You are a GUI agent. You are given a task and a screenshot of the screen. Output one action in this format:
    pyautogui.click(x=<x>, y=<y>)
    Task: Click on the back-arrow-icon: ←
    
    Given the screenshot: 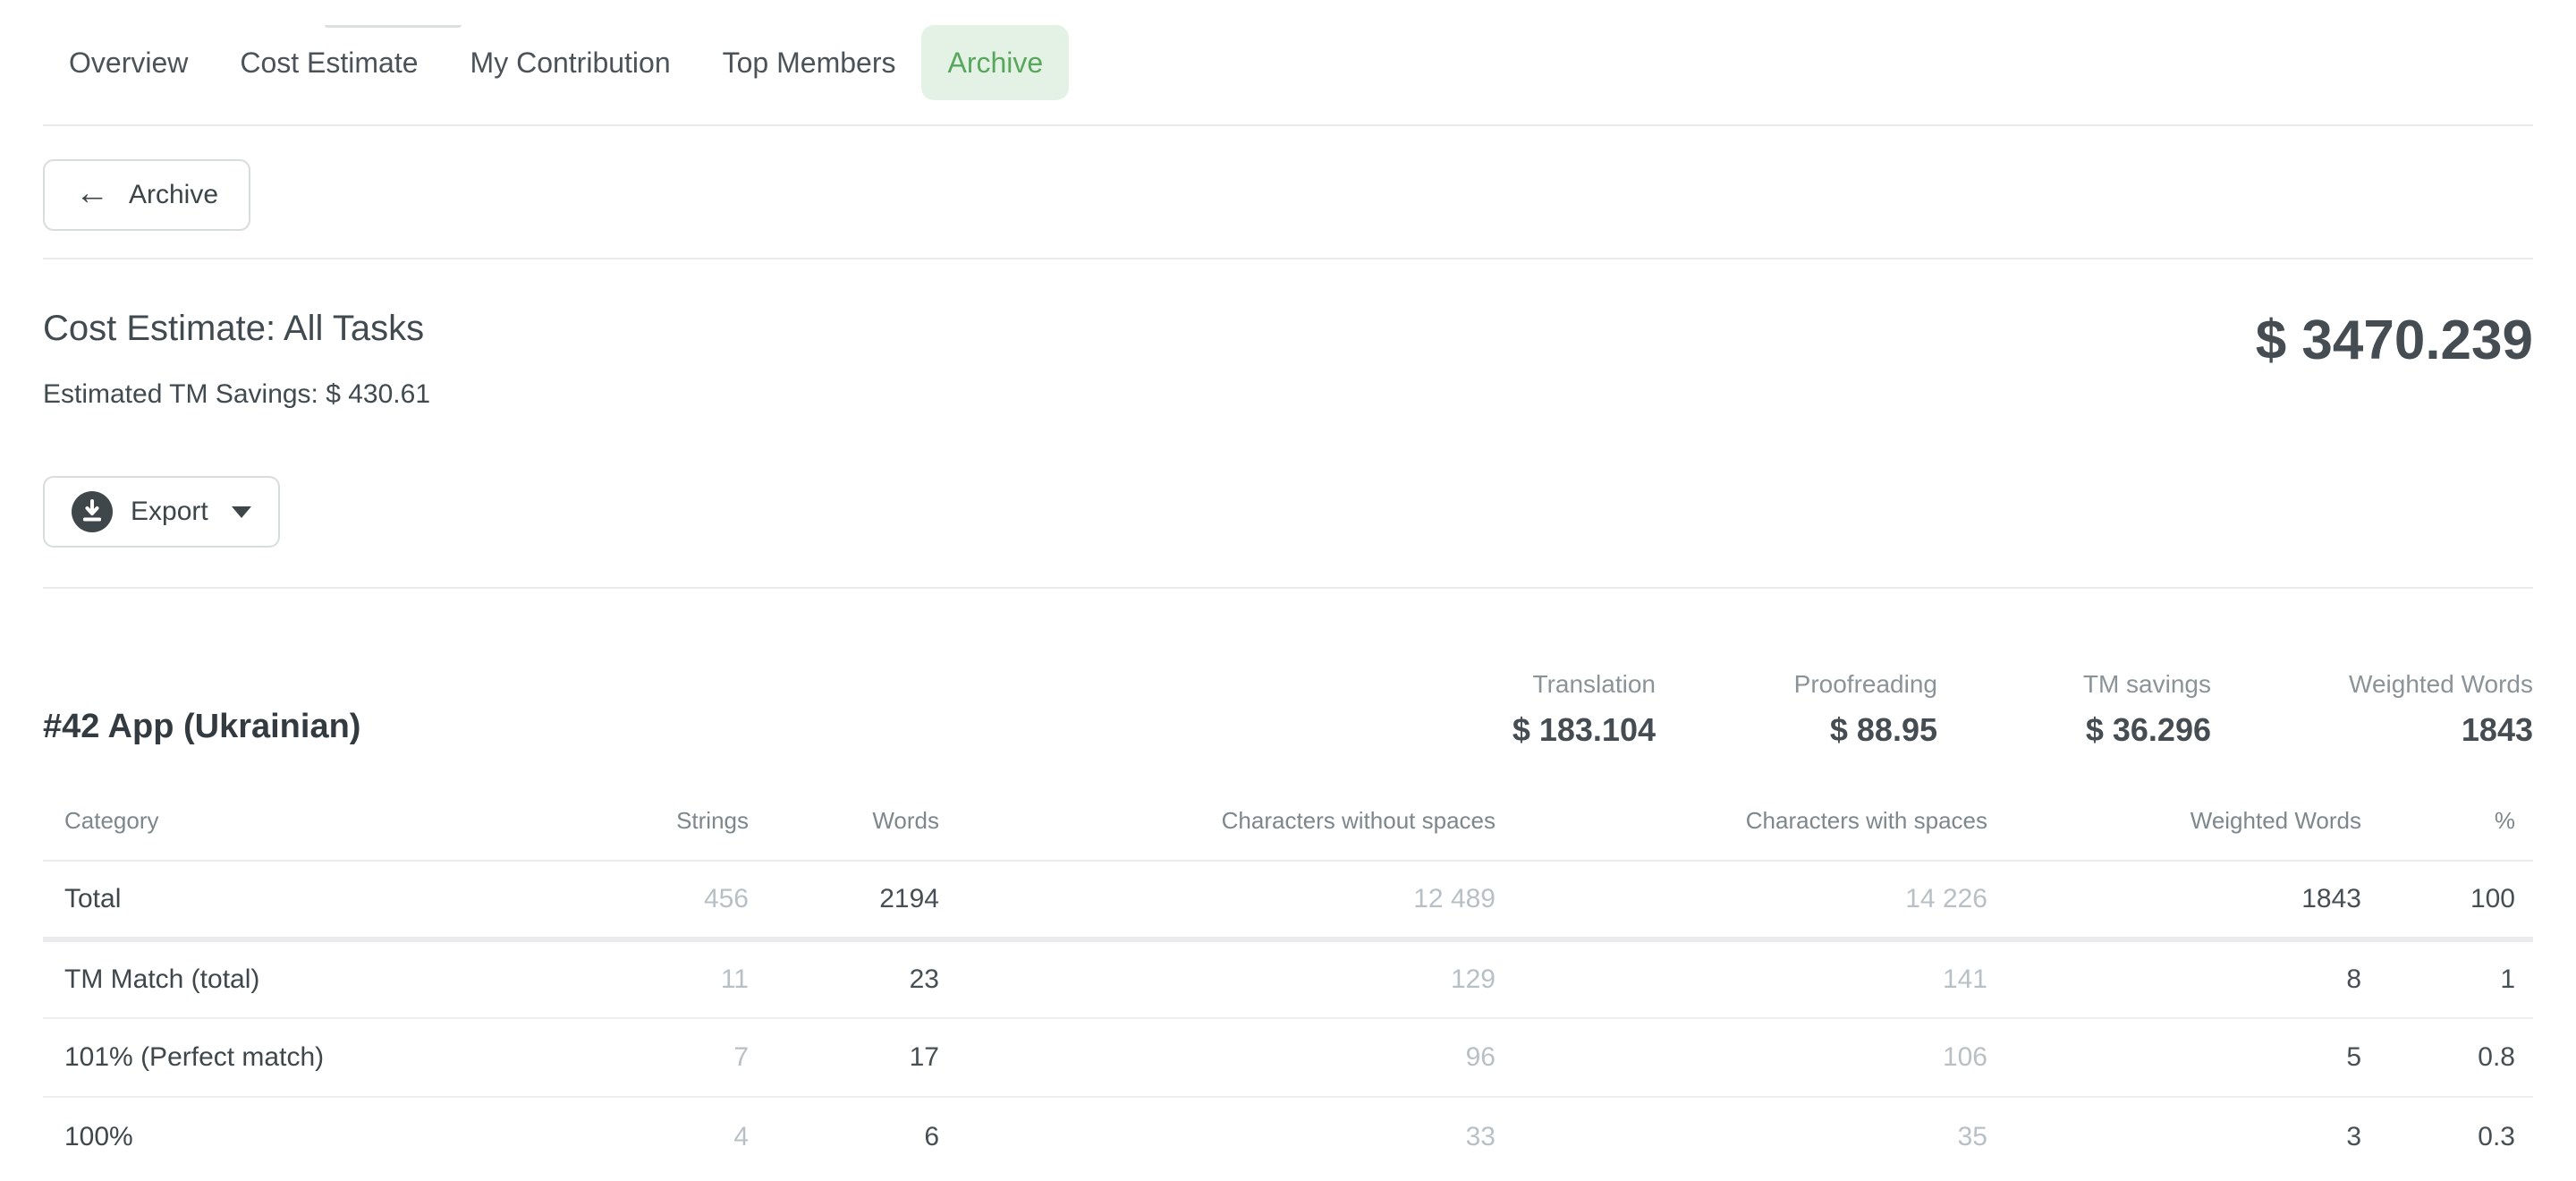 What is the action you would take?
    pyautogui.click(x=92, y=193)
    